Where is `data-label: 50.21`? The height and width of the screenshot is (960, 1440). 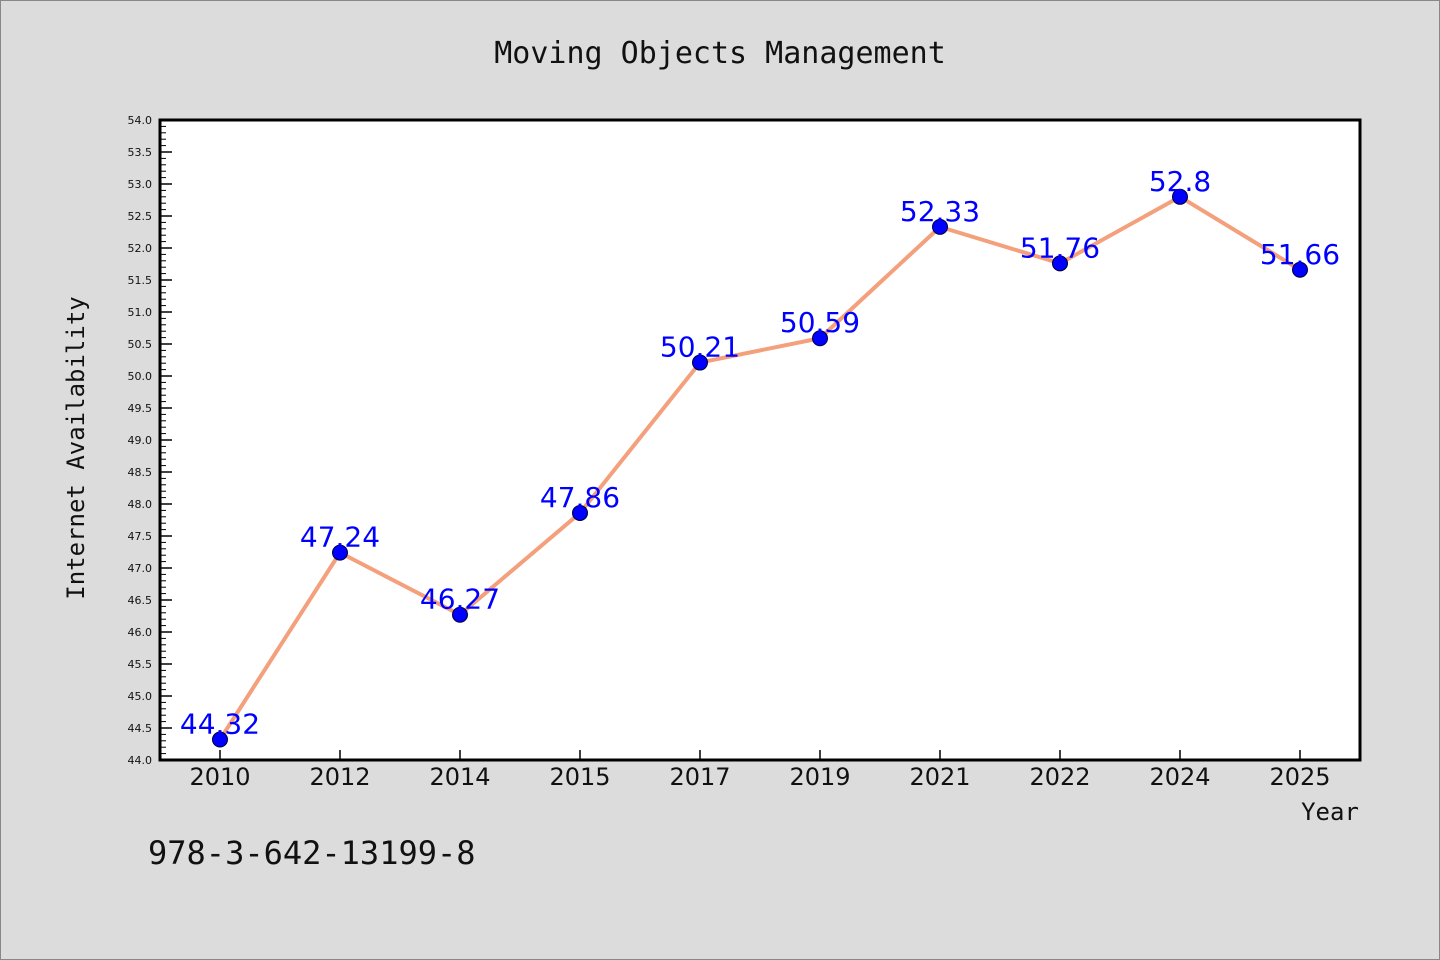
data-label: 50.21 is located at coordinates (700, 347).